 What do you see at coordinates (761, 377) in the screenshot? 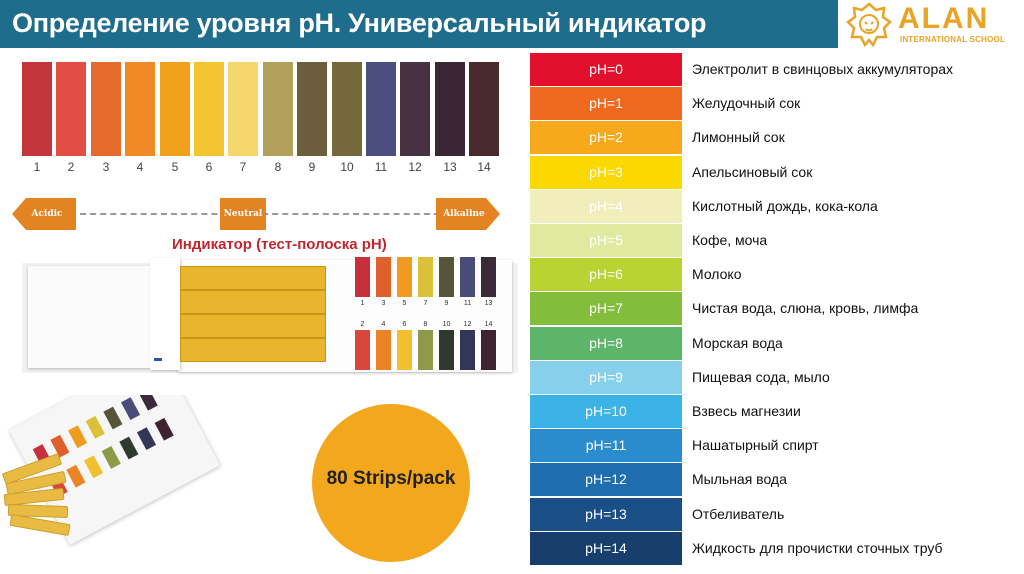
I see `ph-description: Пищевая сода, мыло` at bounding box center [761, 377].